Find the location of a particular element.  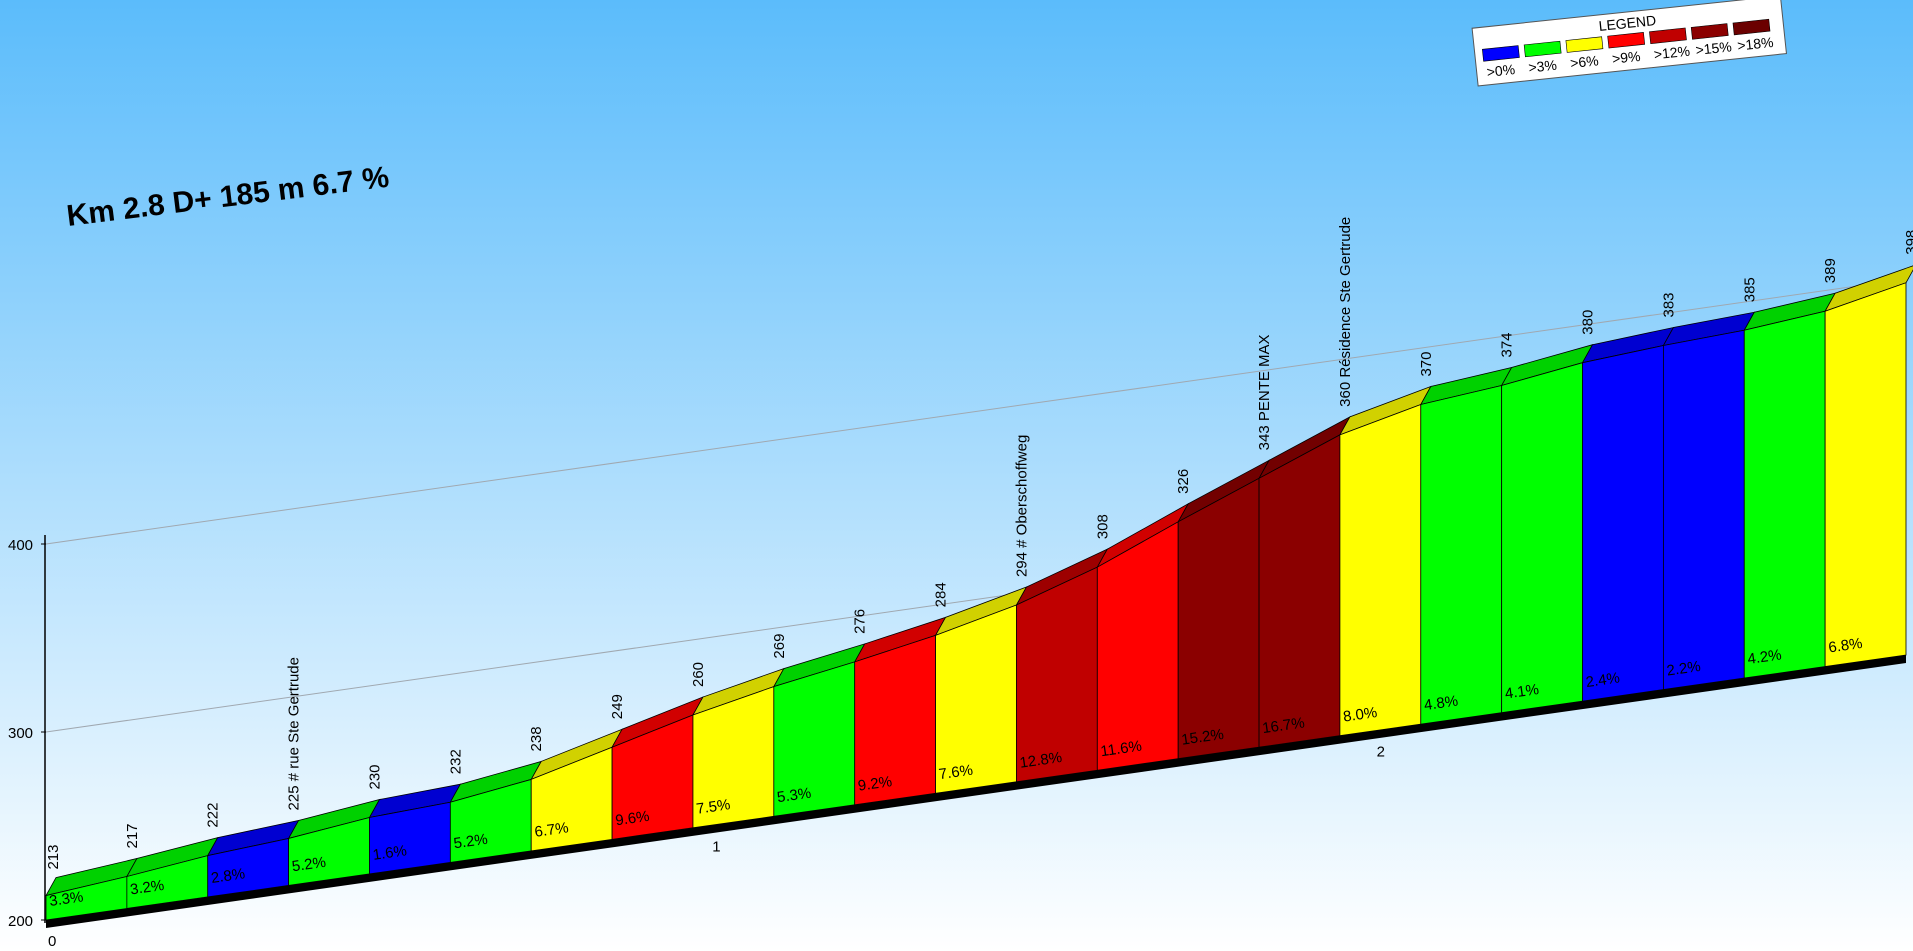

elevation-label: 225 # rue Ste Gertrude is located at coordinates (294, 733).